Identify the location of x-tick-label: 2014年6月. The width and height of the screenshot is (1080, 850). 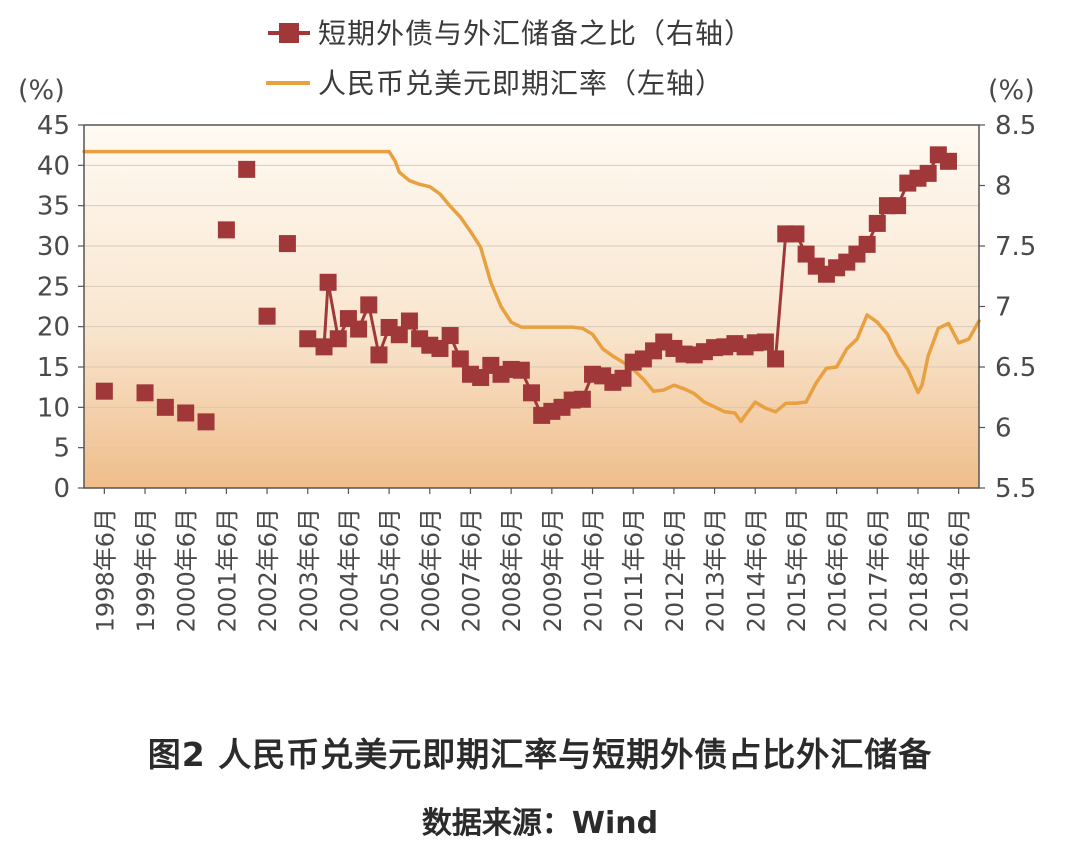
(756, 570).